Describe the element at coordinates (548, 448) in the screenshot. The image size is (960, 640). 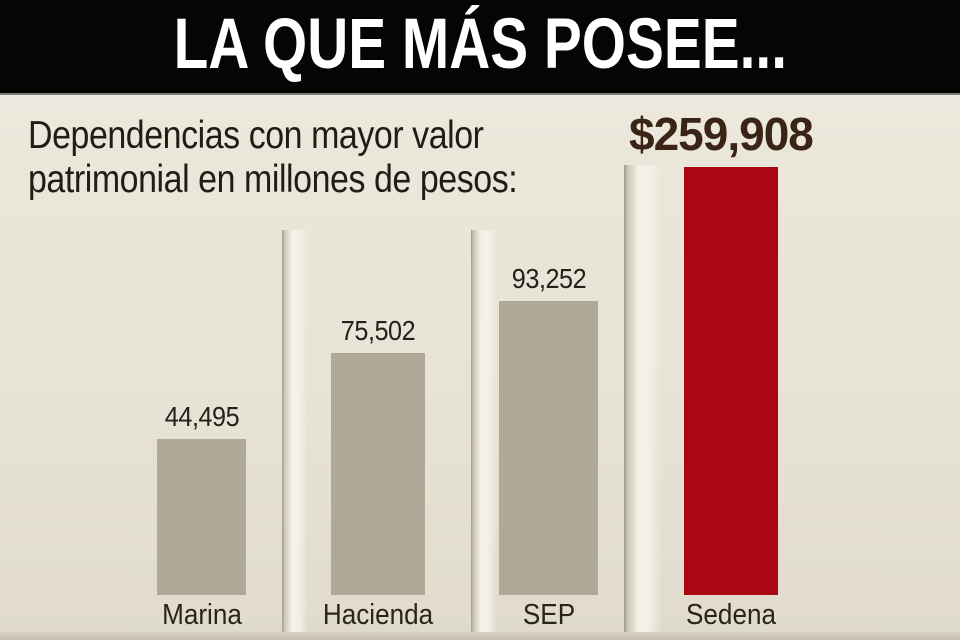
I see `bar-sep` at that location.